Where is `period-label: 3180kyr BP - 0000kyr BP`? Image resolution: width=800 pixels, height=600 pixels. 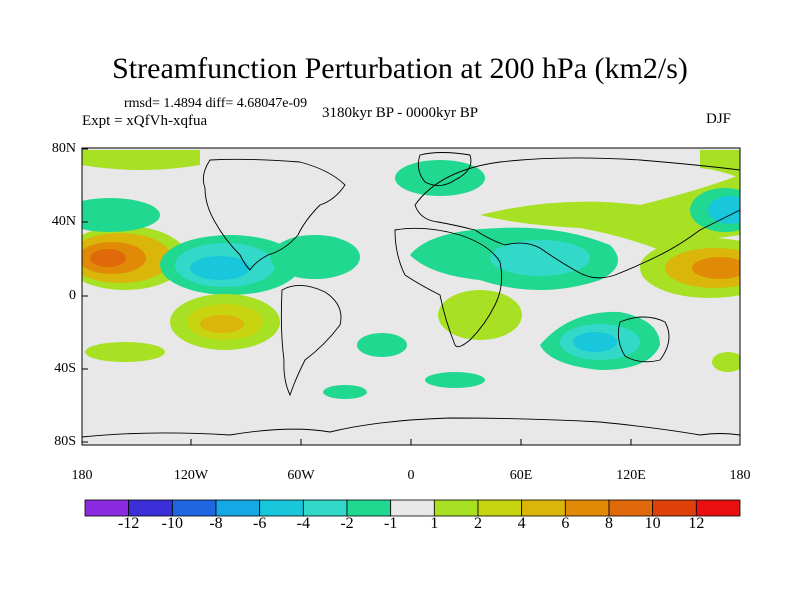 period-label: 3180kyr BP - 0000kyr BP is located at coordinates (400, 113).